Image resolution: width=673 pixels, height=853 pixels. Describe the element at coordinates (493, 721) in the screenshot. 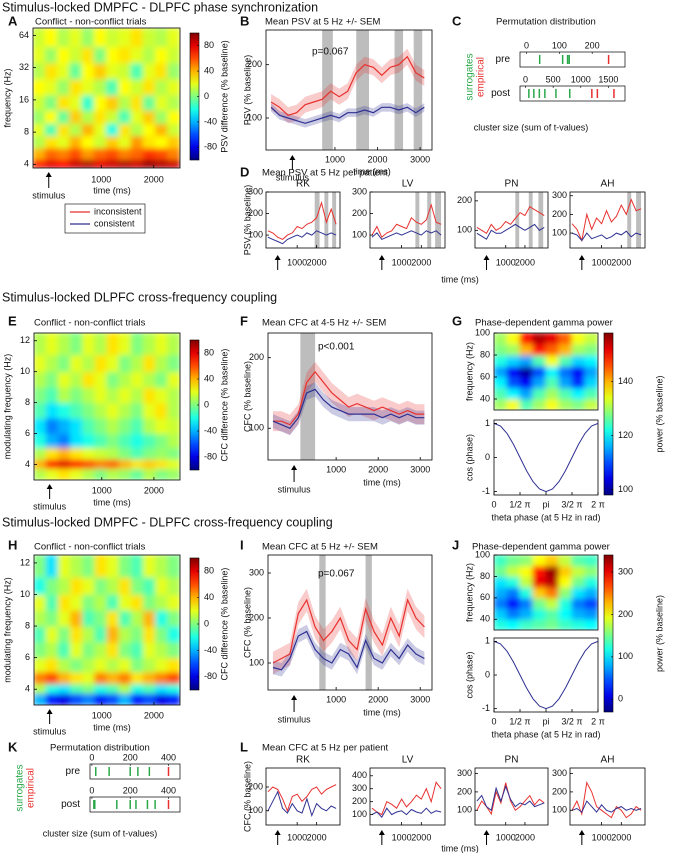

I see `x-tick-label: 0` at that location.